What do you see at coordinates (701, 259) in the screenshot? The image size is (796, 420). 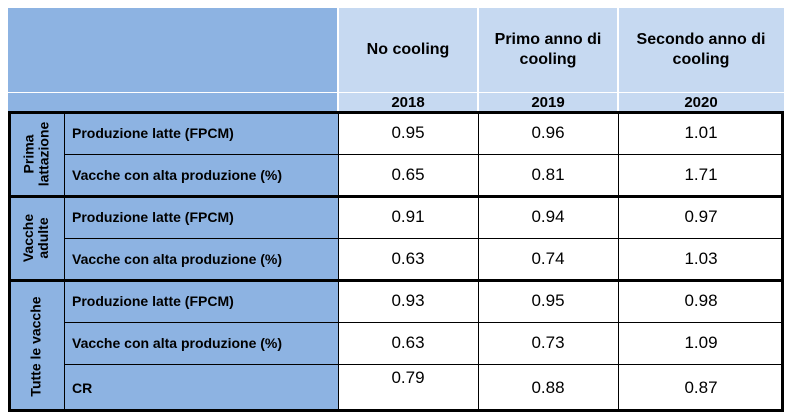 I see `table-cell: 1.03` at bounding box center [701, 259].